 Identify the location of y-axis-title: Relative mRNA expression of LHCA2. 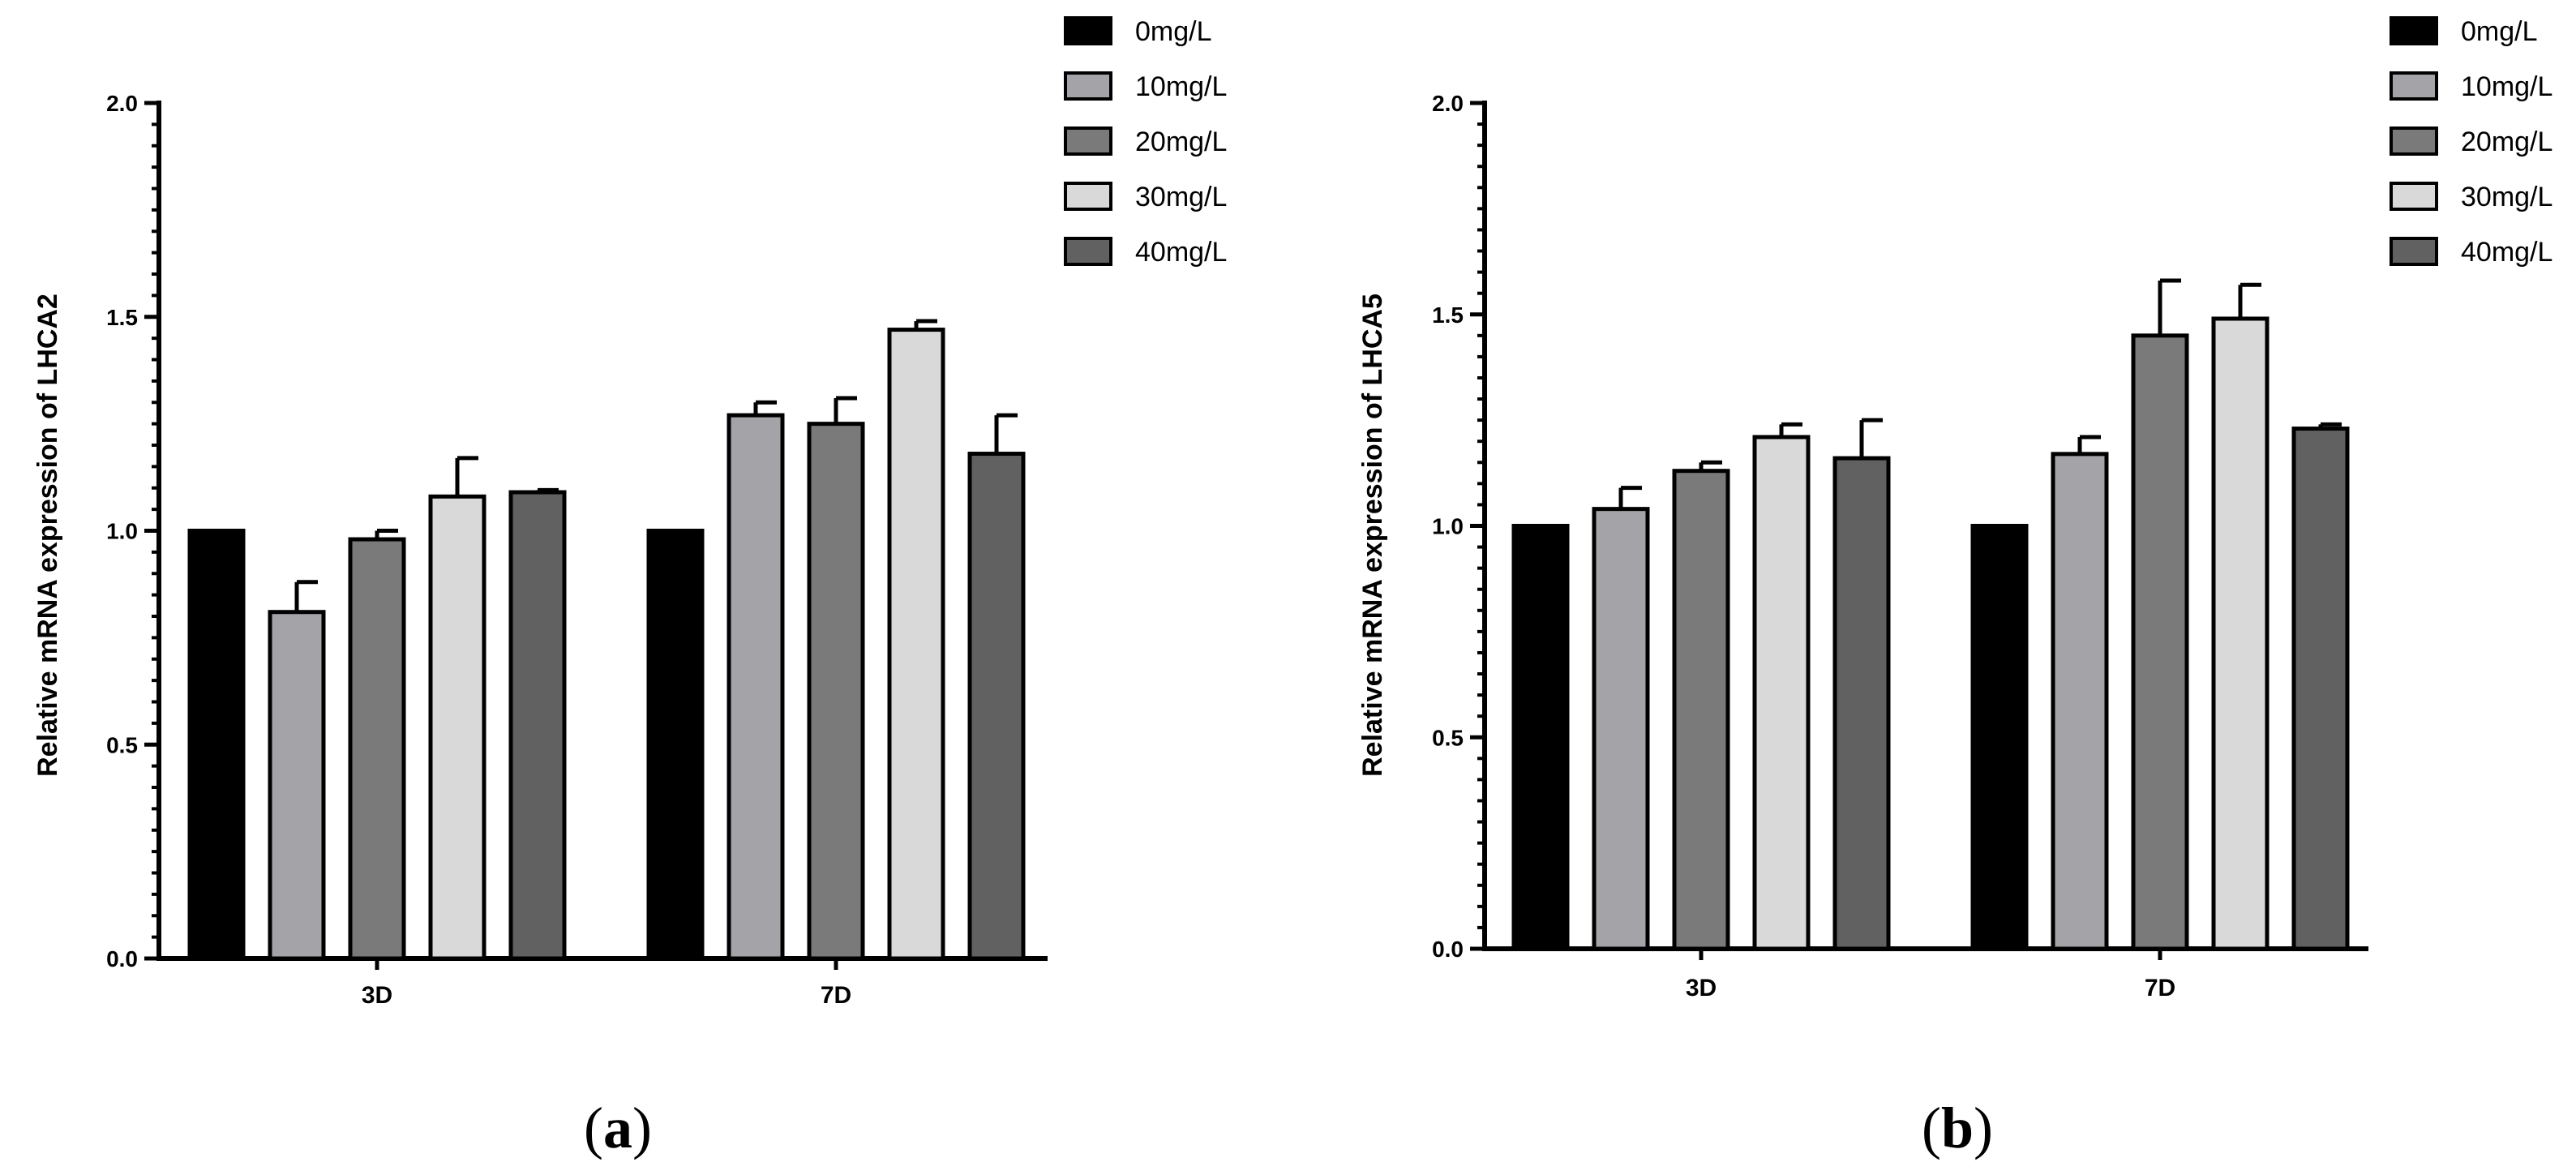
(47, 535).